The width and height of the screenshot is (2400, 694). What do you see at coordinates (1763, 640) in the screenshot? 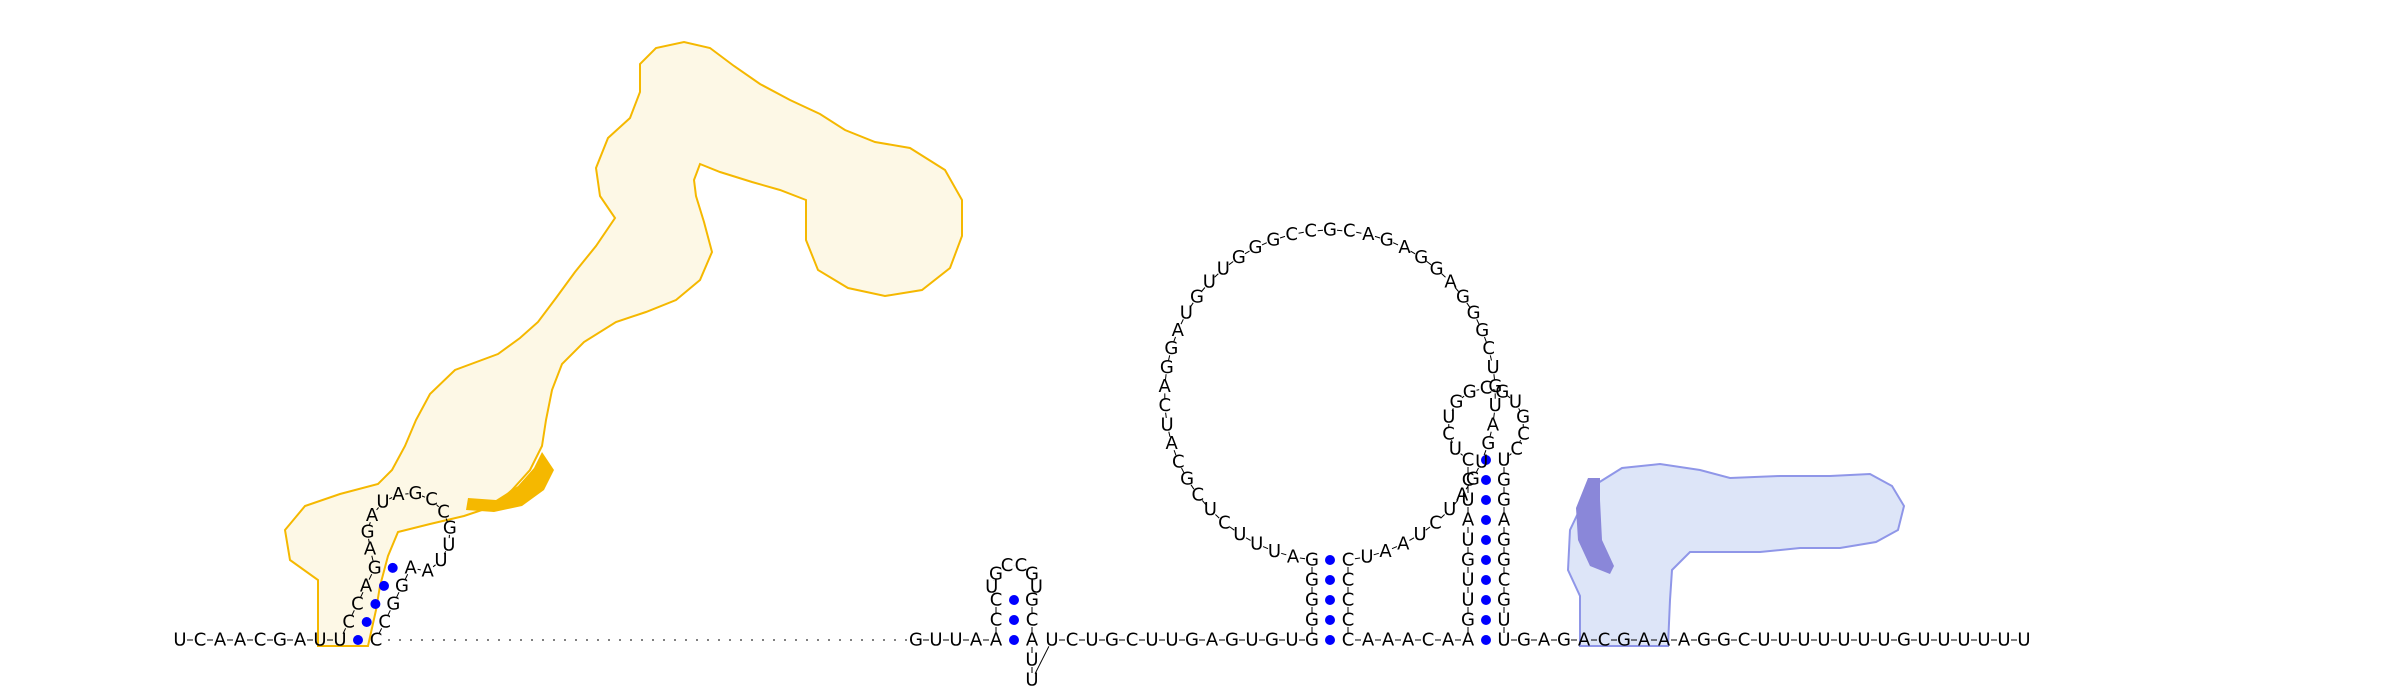
I see `nucleotide-end-13: U` at bounding box center [1763, 640].